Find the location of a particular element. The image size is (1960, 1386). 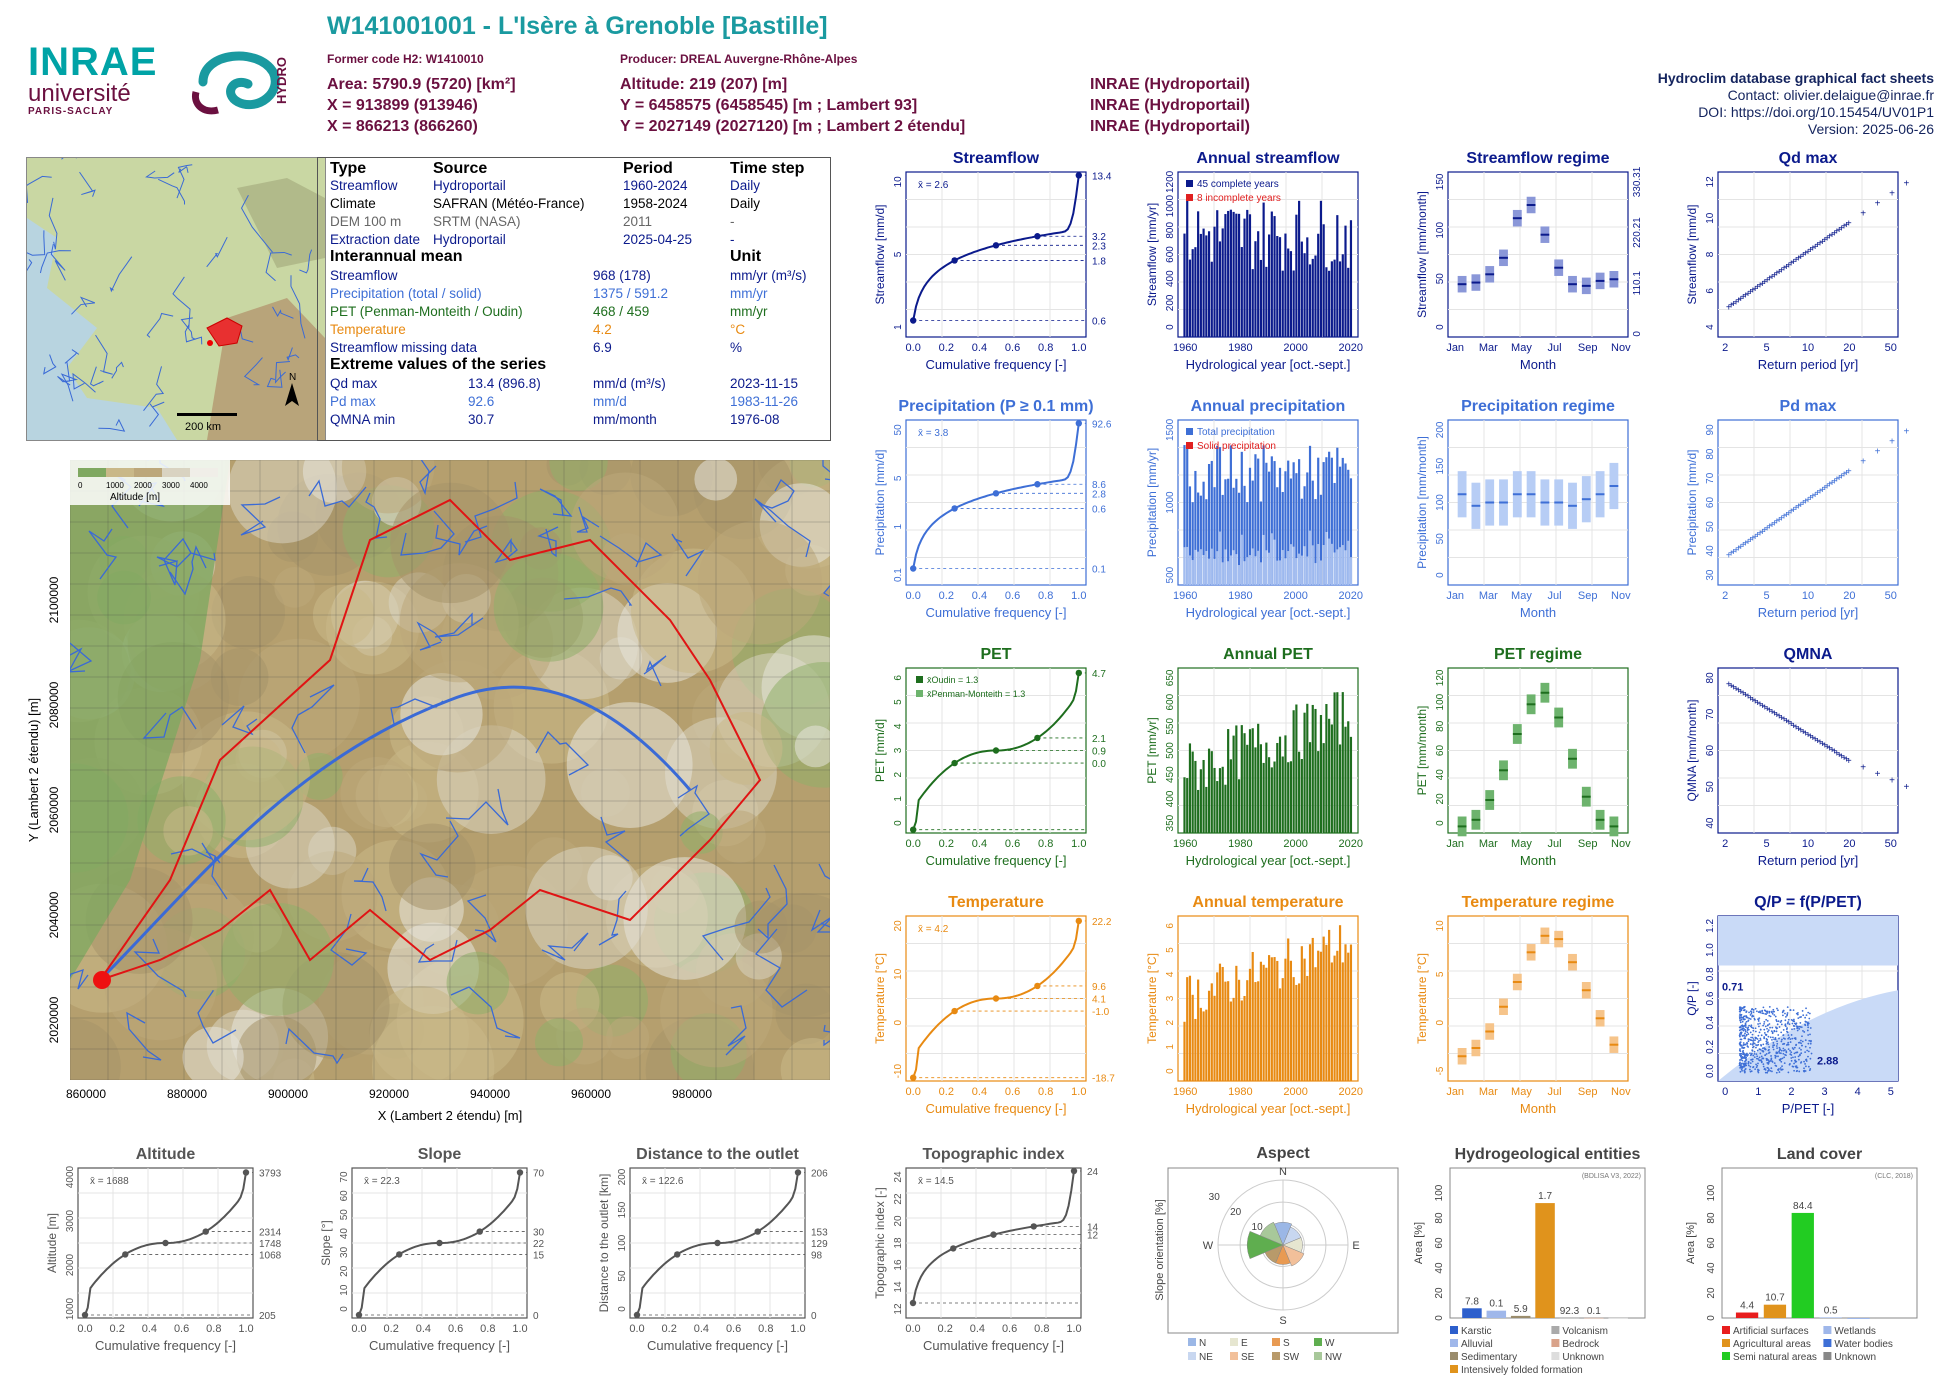

mean-label: x̄ = 2.6 is located at coordinates (933, 185).